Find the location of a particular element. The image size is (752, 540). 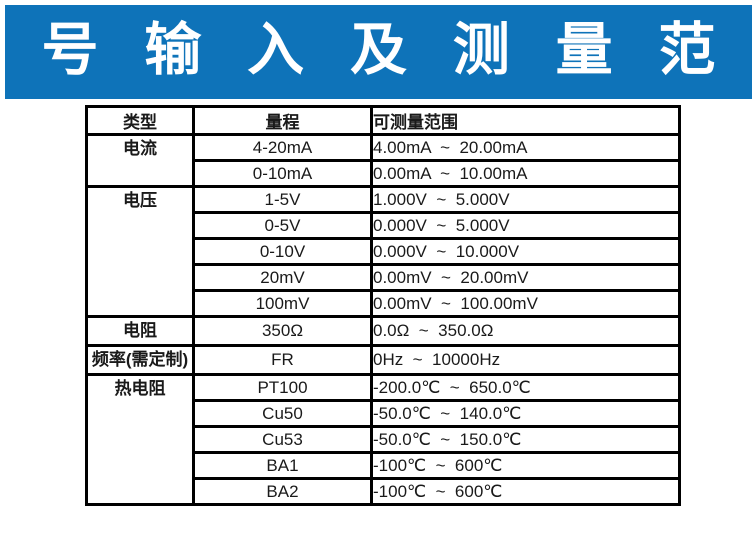

table-row: 0-5V 0.000V ~ 5.000V is located at coordinates (384, 225).